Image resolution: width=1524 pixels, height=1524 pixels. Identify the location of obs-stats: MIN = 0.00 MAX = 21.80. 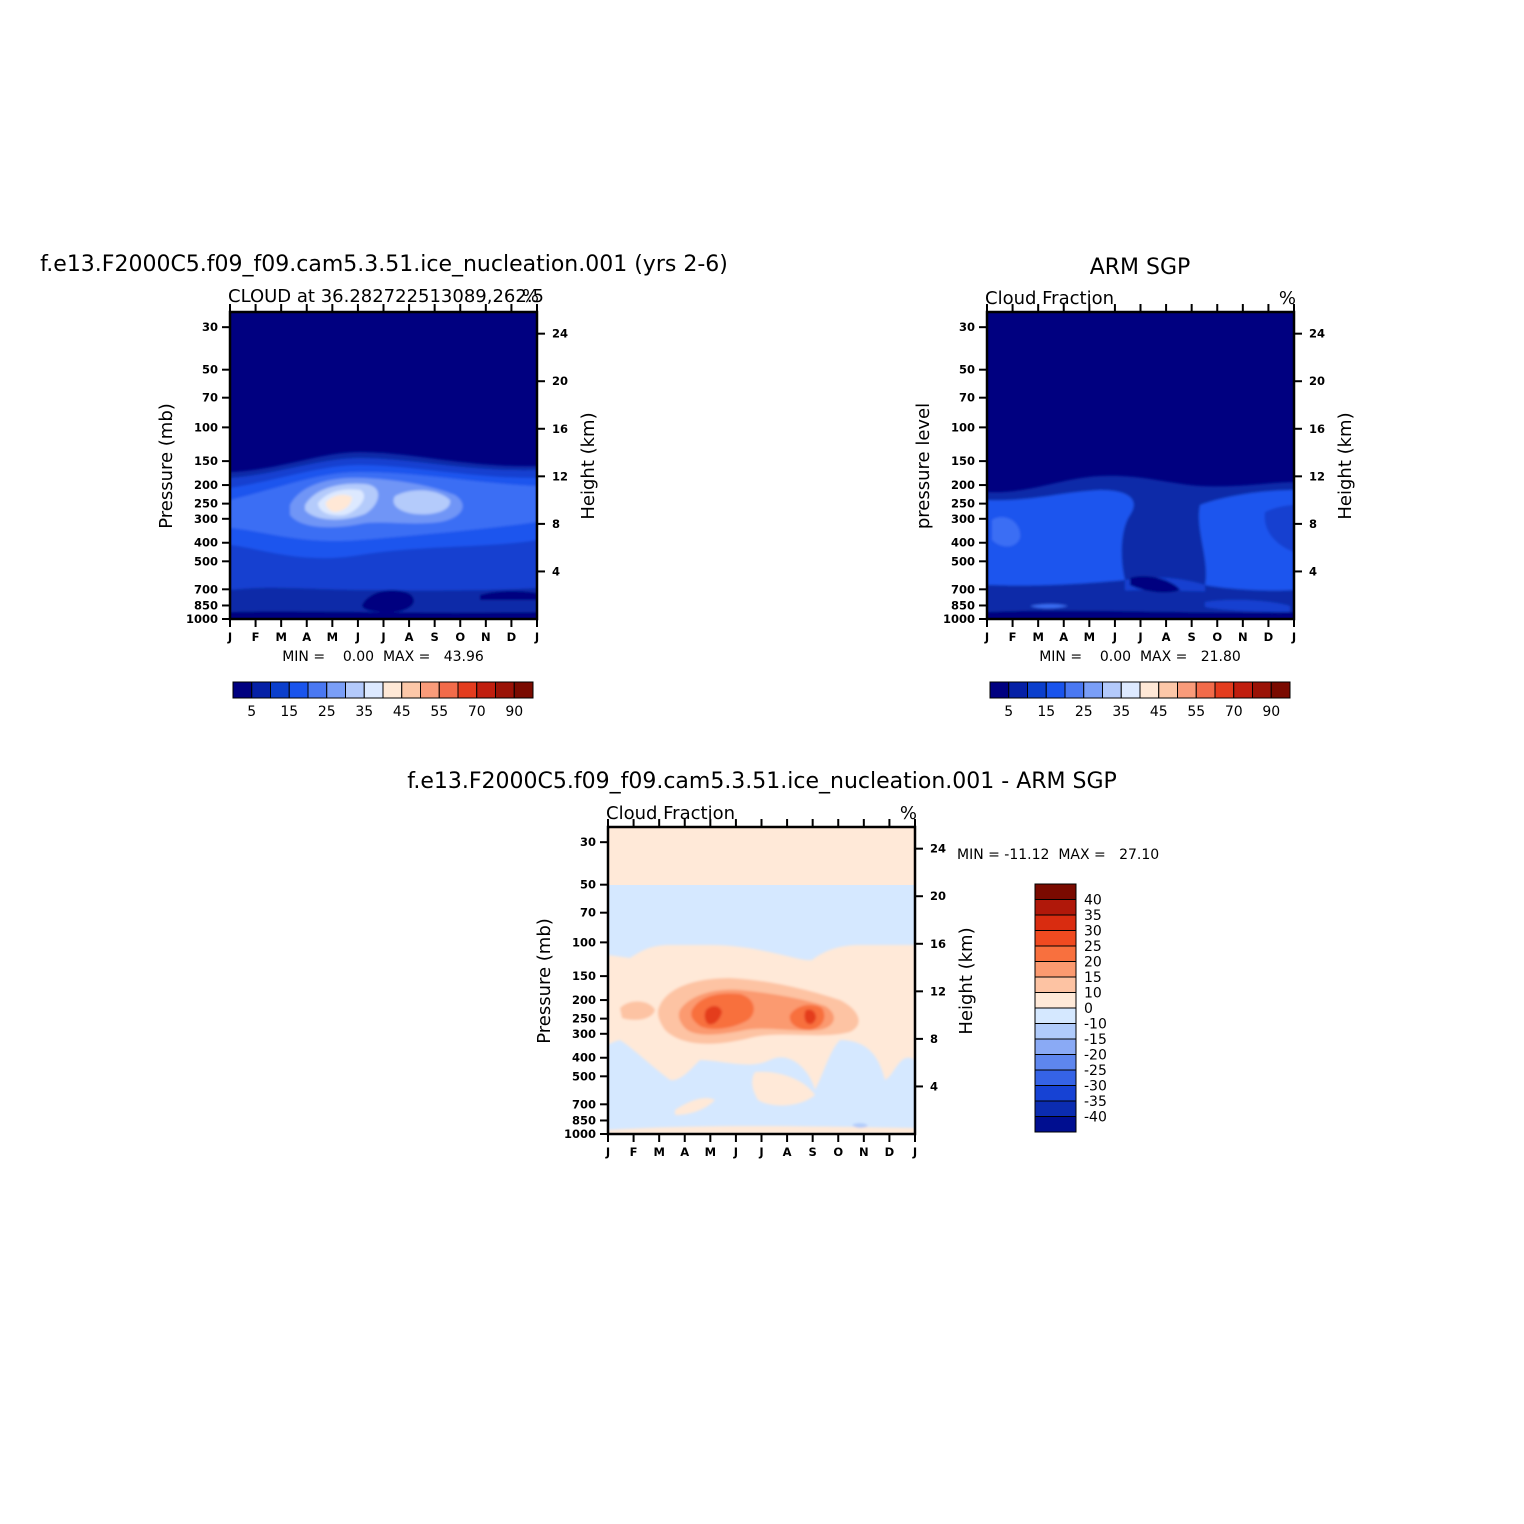
(1140, 657).